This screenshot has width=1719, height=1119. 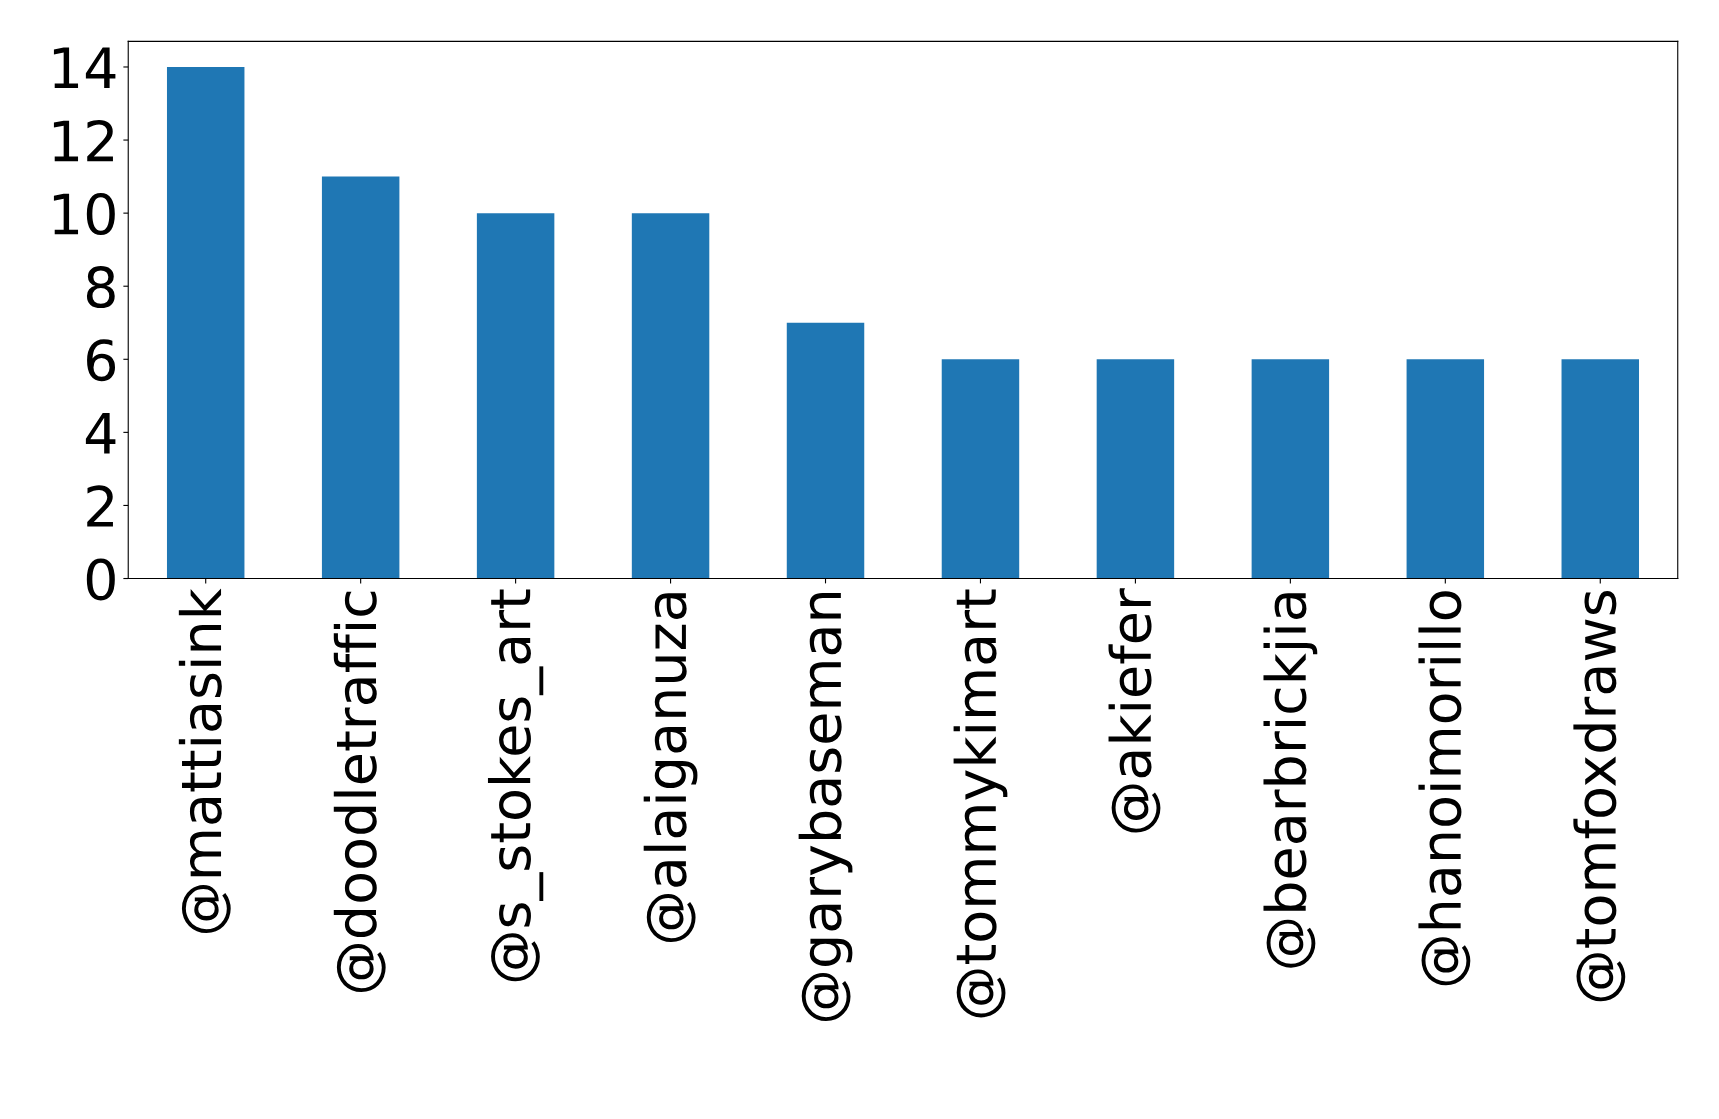 I want to click on x-tick-label: @s_stokes_art, so click(x=515, y=785).